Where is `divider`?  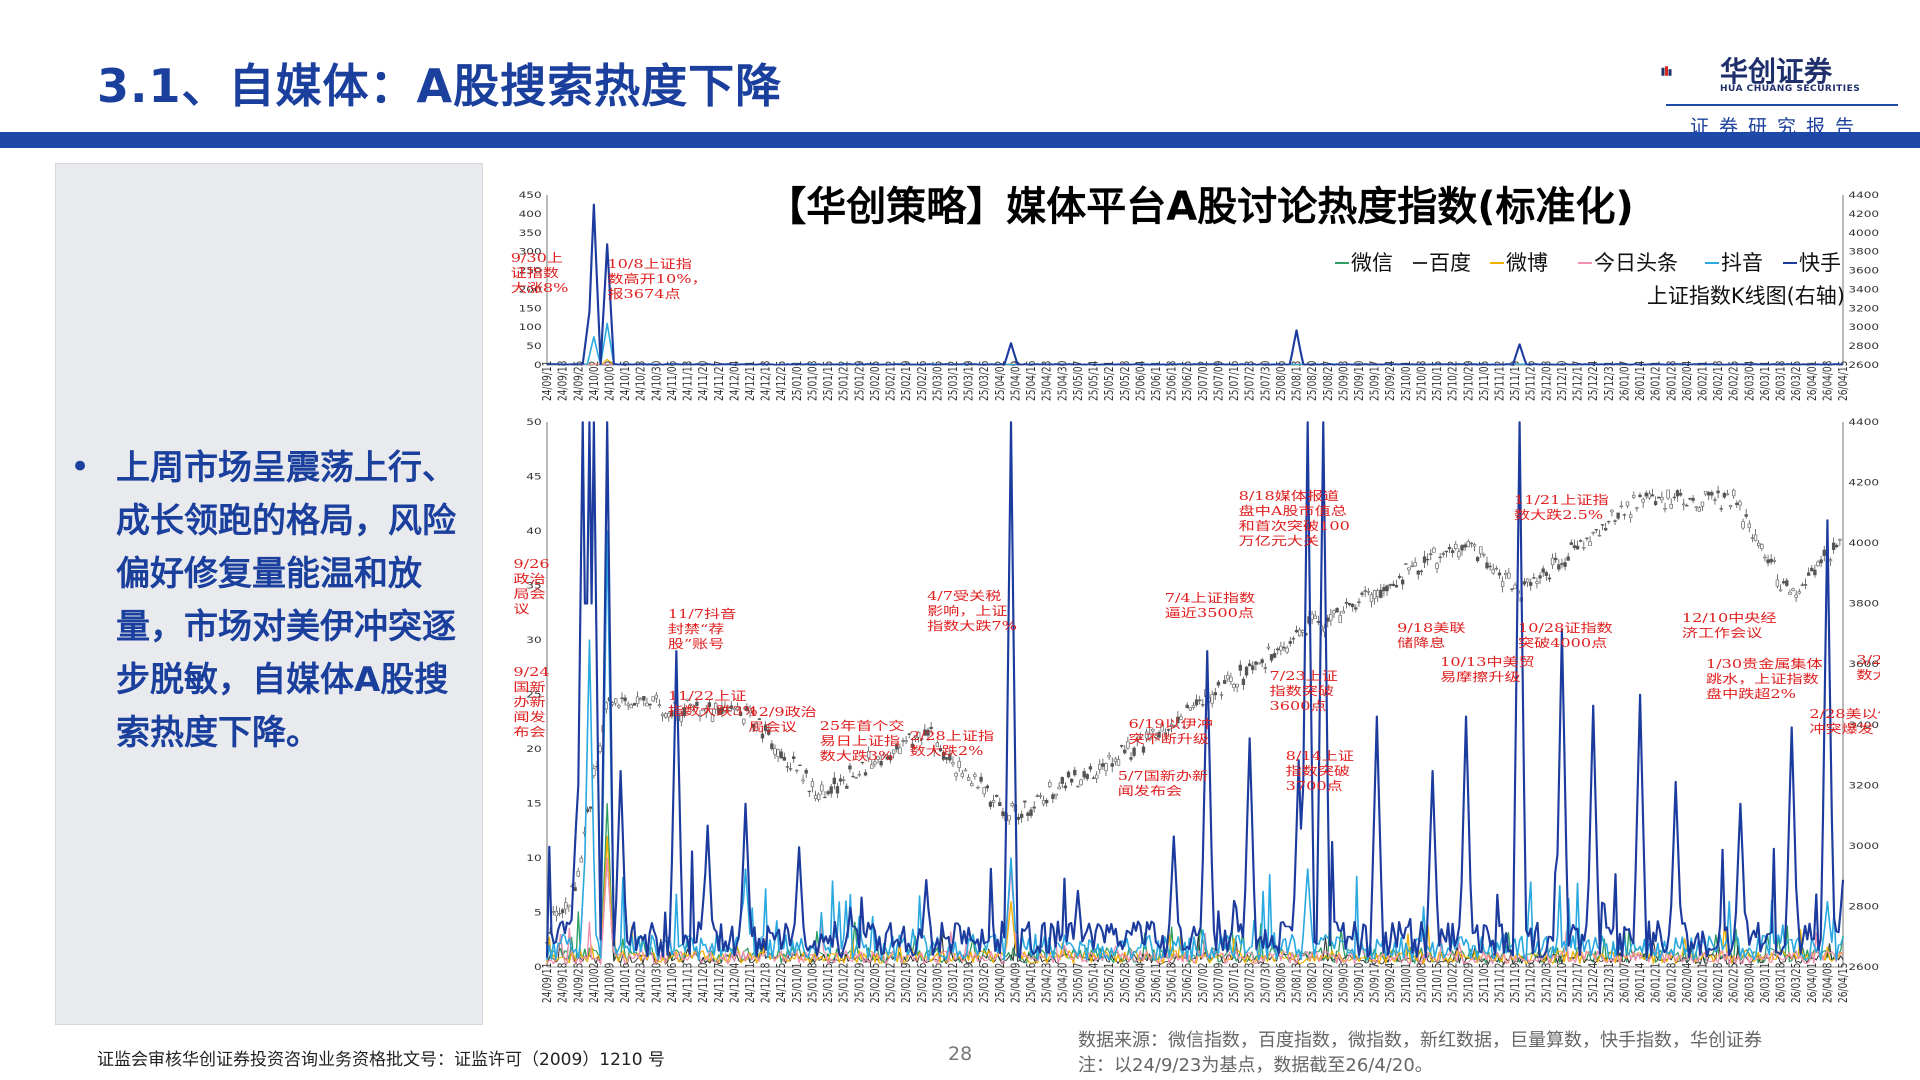
divider is located at coordinates (1782, 105).